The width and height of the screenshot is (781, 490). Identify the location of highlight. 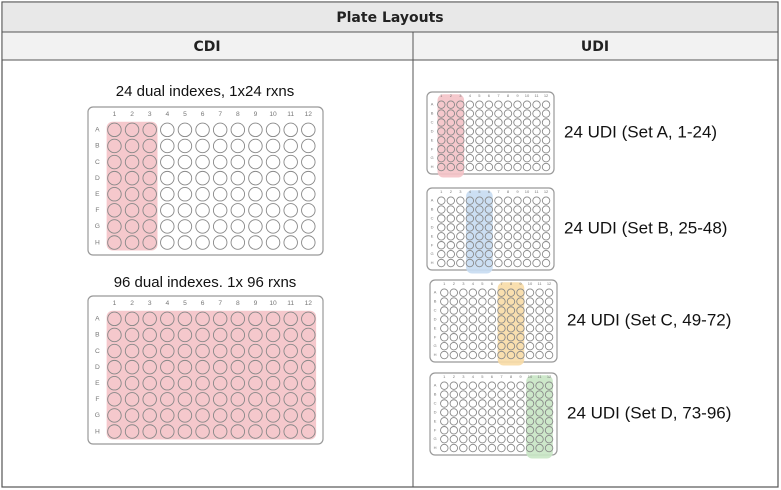
(511, 324).